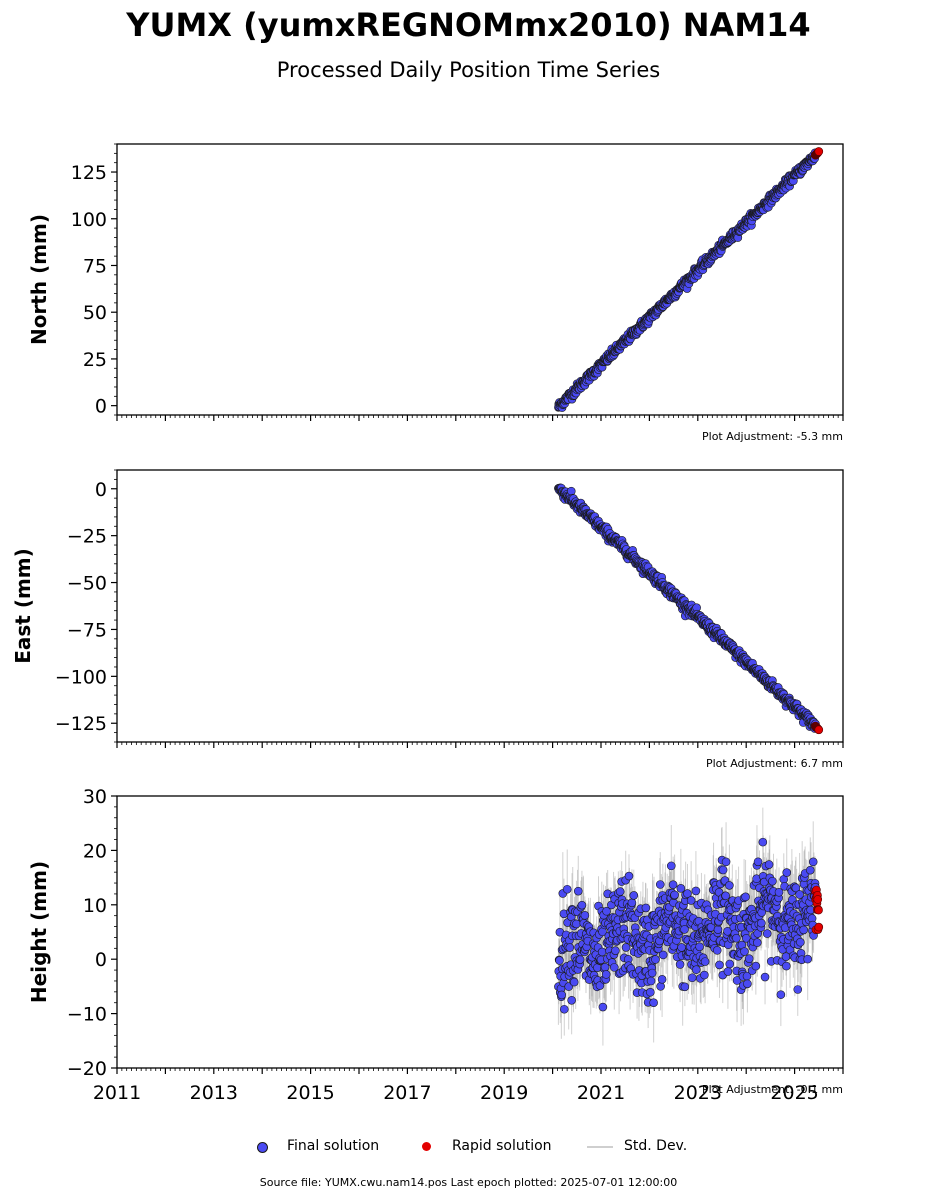 This screenshot has height=1200, width=937. Describe the element at coordinates (89, 220) in the screenshot. I see `y-tick-label: 100` at that location.